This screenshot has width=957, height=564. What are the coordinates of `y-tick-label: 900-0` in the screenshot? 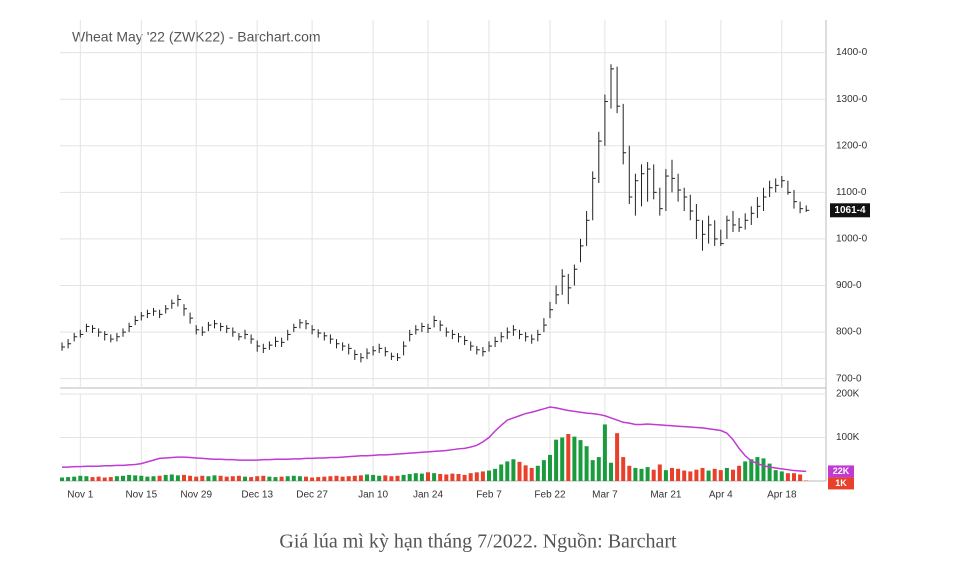 It's located at (849, 285).